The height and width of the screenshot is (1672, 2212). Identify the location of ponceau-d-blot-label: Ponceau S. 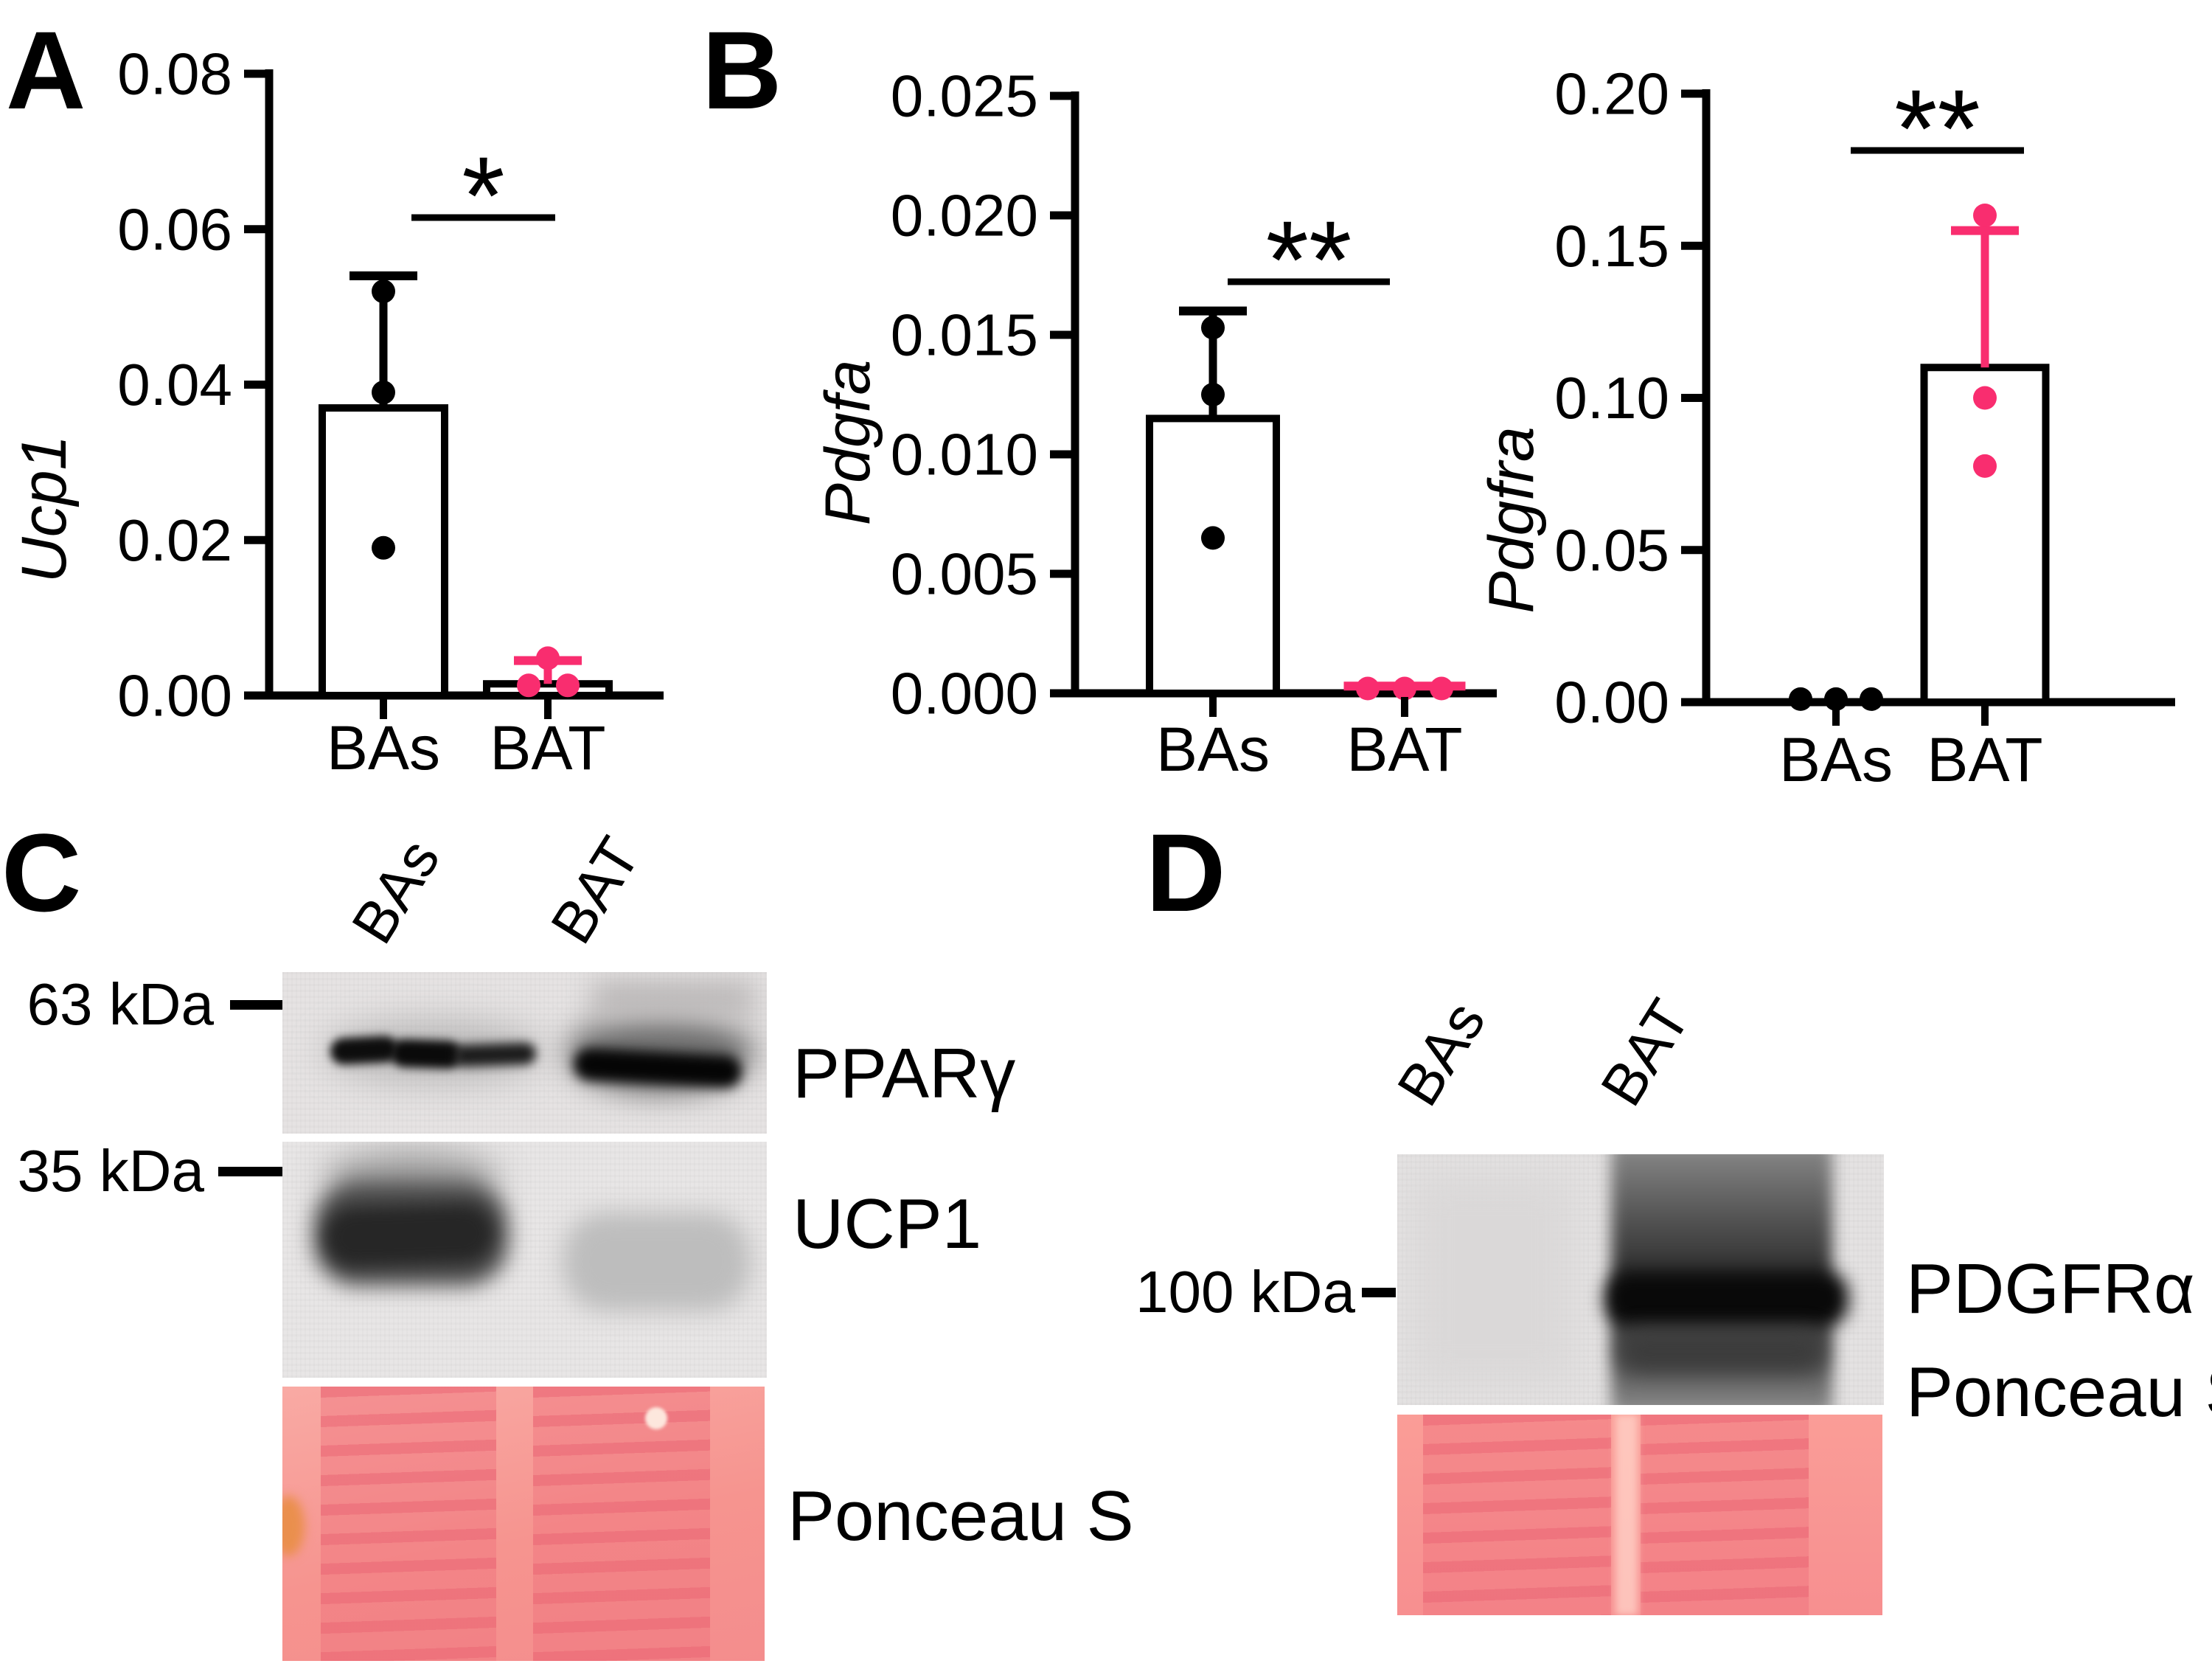
(2059, 1392).